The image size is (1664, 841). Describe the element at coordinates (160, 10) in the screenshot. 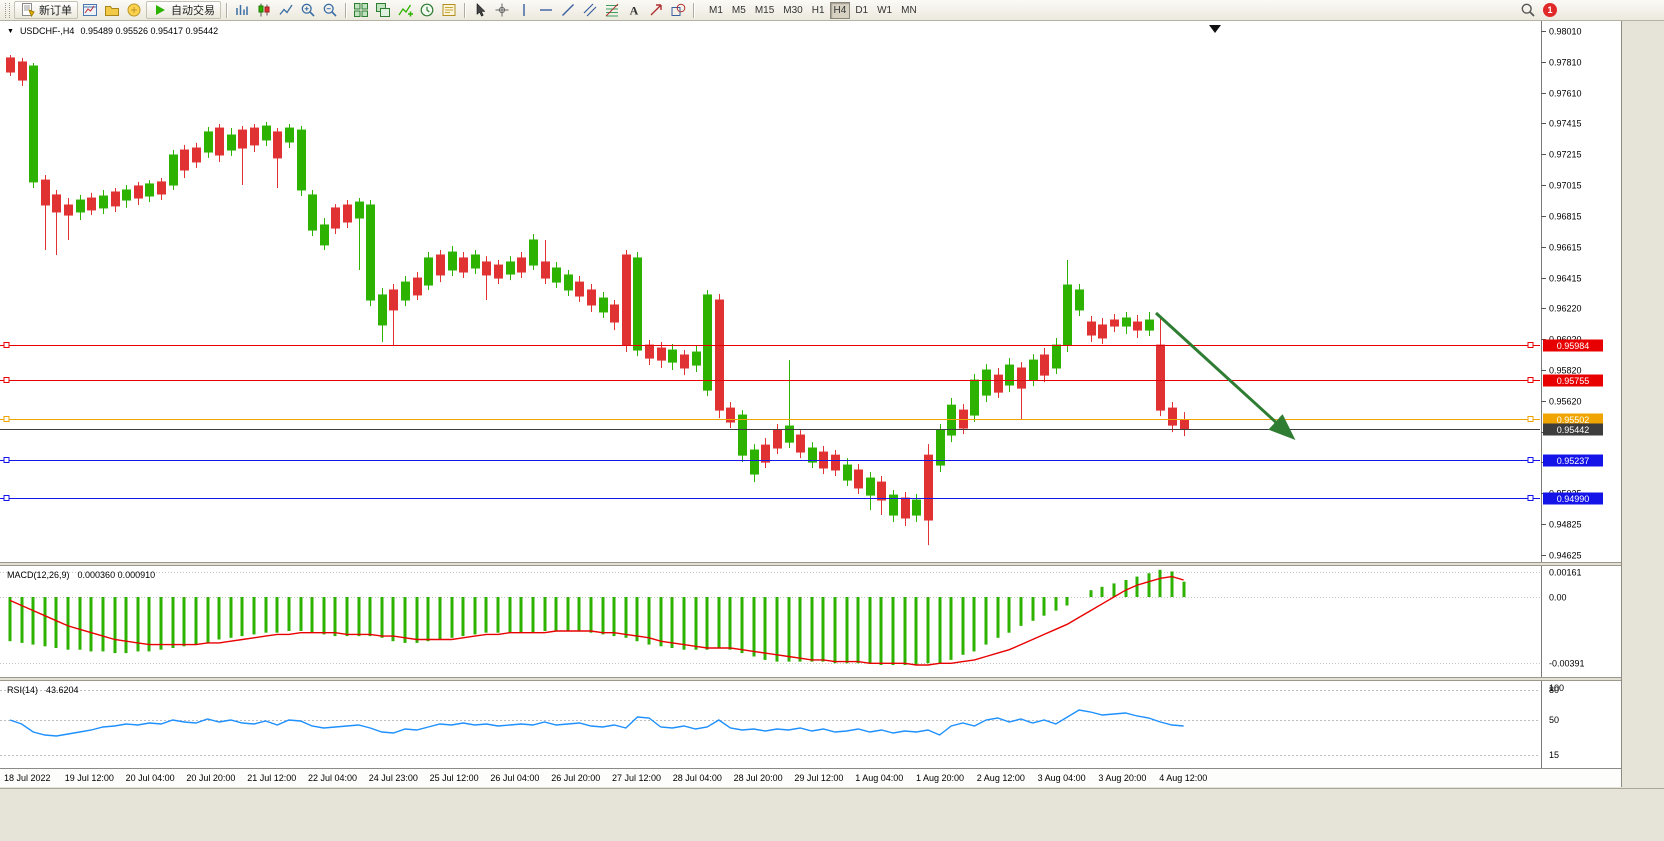

I see `auto-trading-icon` at that location.